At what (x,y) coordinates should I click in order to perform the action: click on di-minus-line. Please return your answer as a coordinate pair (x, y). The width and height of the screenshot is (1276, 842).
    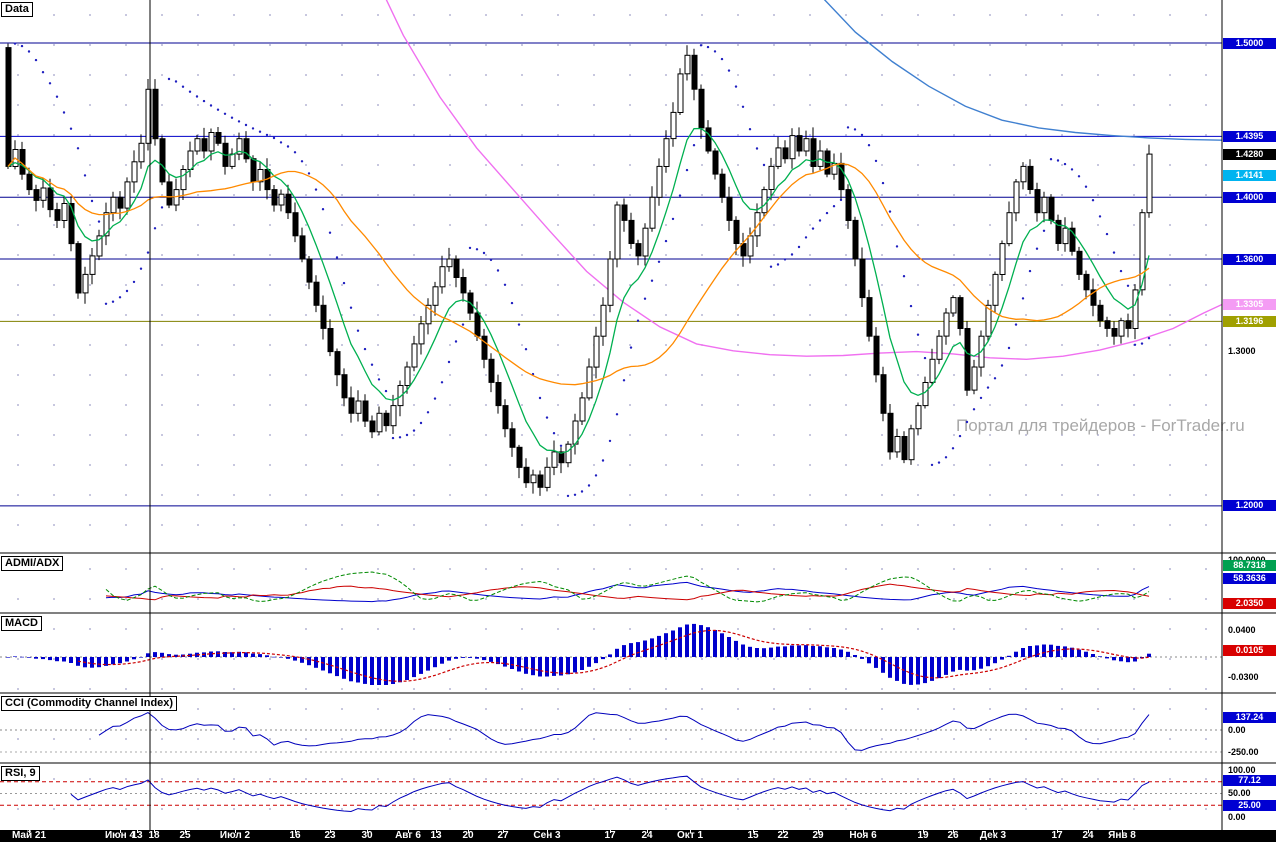
    Looking at the image, I should click on (627, 592).